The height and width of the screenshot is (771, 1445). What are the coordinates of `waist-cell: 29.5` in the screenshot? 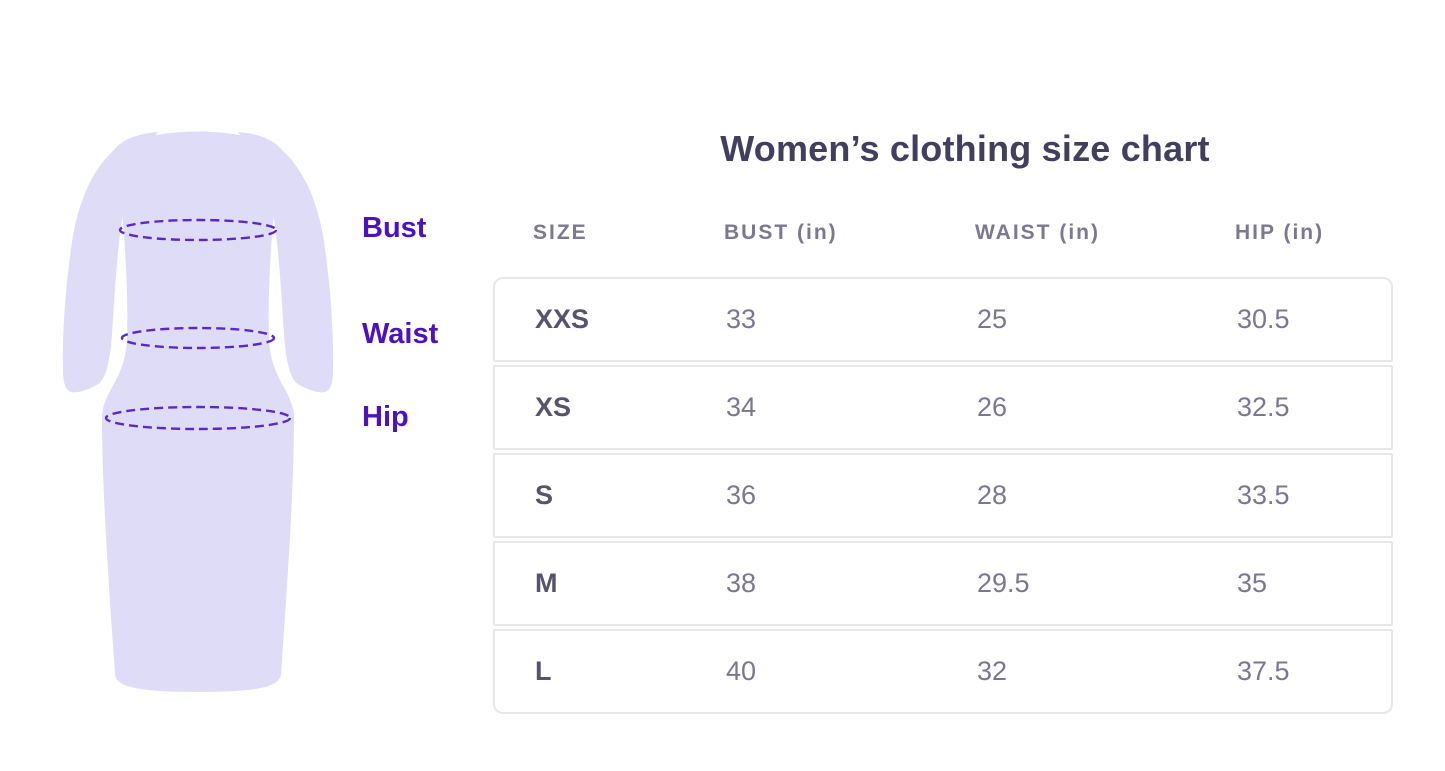 It's located at (1003, 583).